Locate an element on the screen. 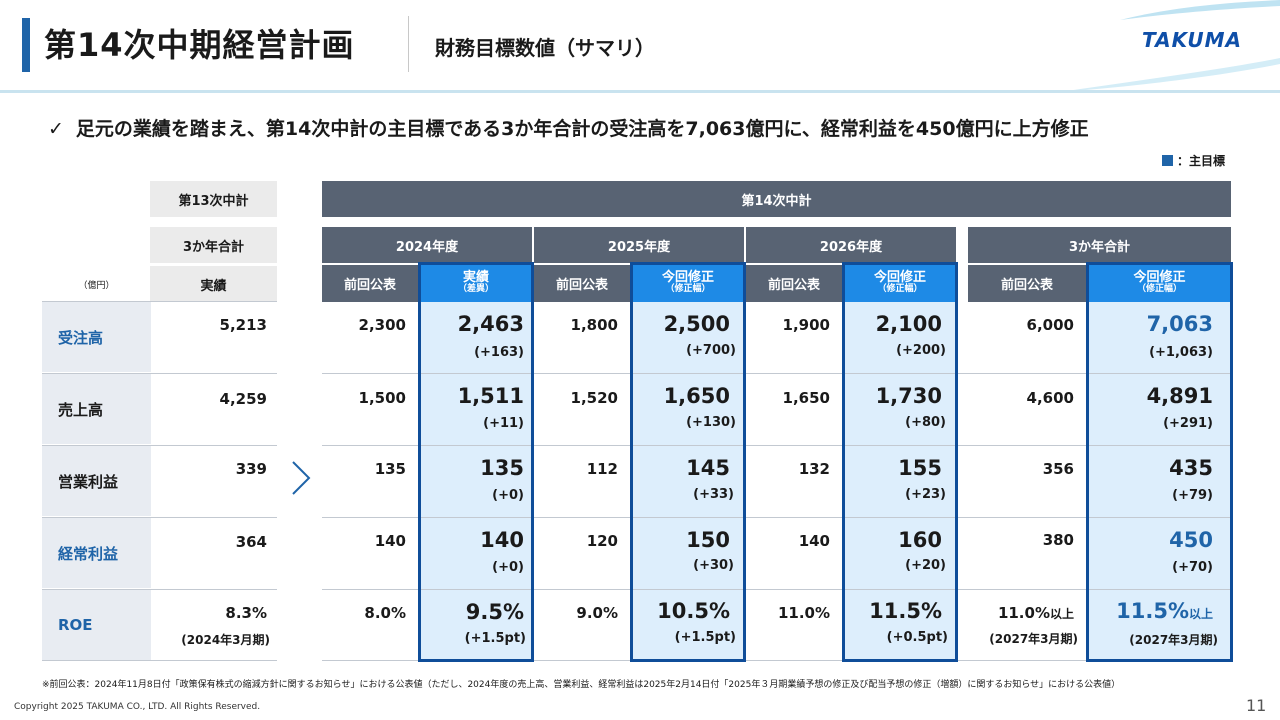 The height and width of the screenshot is (720, 1280). orders-y24-diff: (+163) is located at coordinates (499, 352).